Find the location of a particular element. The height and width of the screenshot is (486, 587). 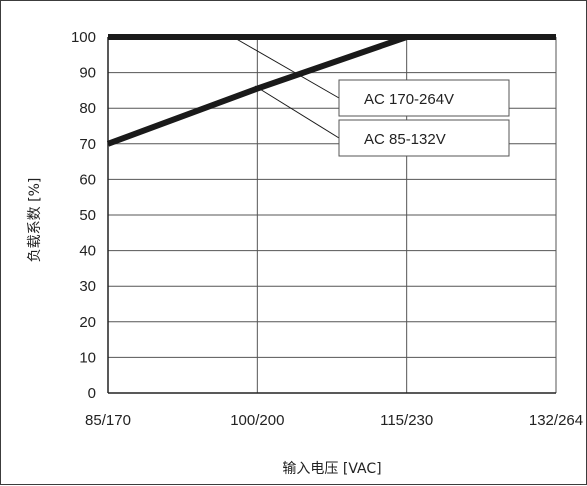

x-tick-label: 132/264 is located at coordinates (556, 420).